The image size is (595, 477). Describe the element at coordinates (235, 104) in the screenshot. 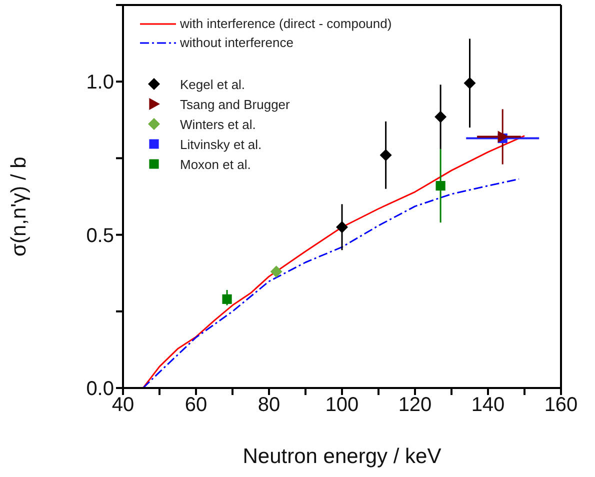

I see `legend-label: Tsang and Brugger` at that location.